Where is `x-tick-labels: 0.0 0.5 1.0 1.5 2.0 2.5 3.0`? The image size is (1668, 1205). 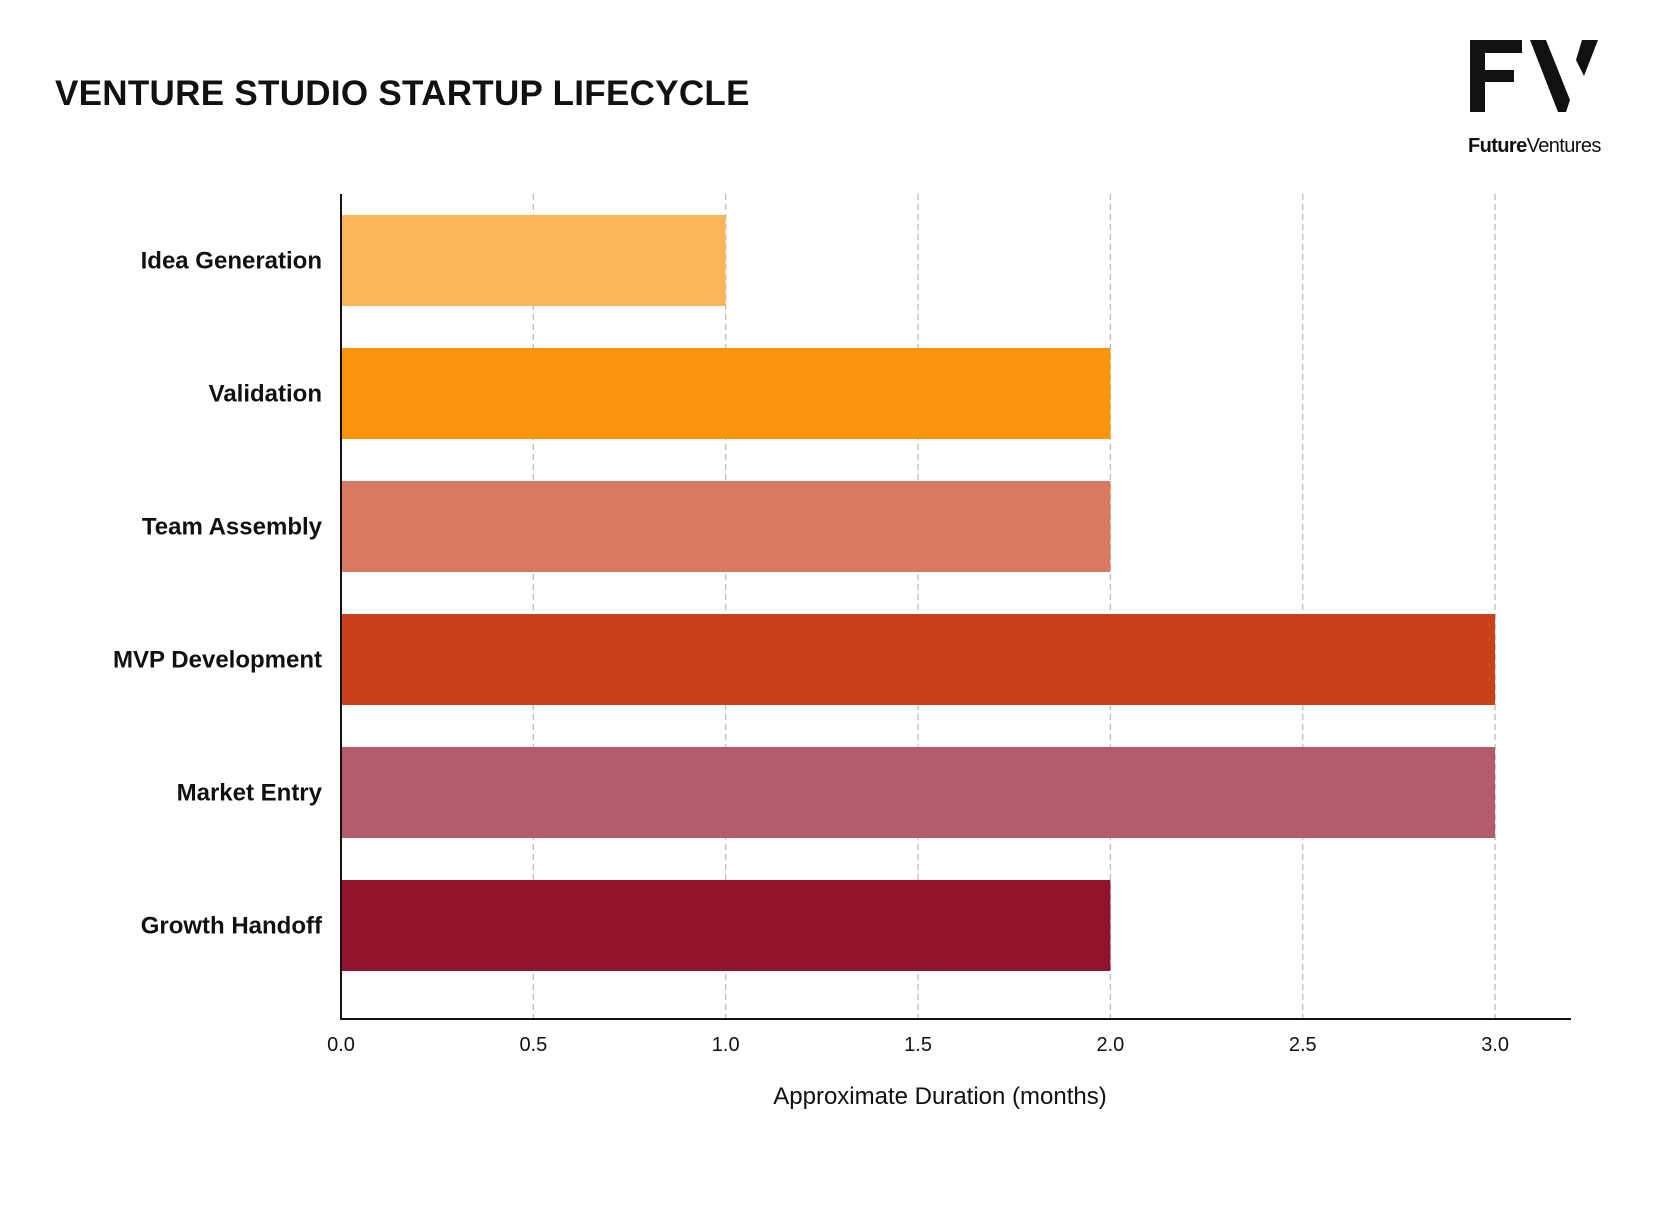
x-tick-labels: 0.0 0.5 1.0 1.5 2.0 2.5 3.0 is located at coordinates (918, 1045).